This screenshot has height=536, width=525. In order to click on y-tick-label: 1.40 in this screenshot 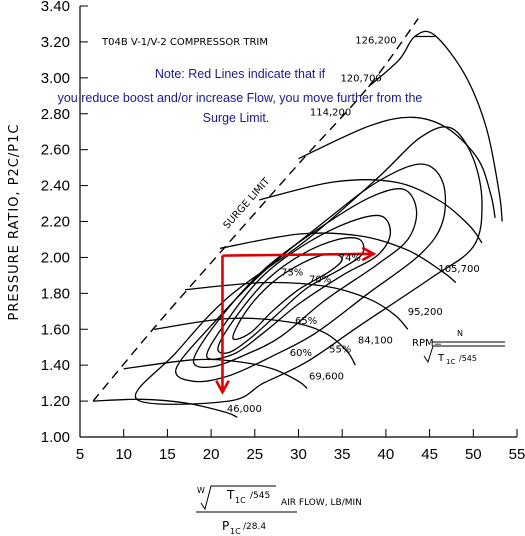, I will do `click(55, 365)`.